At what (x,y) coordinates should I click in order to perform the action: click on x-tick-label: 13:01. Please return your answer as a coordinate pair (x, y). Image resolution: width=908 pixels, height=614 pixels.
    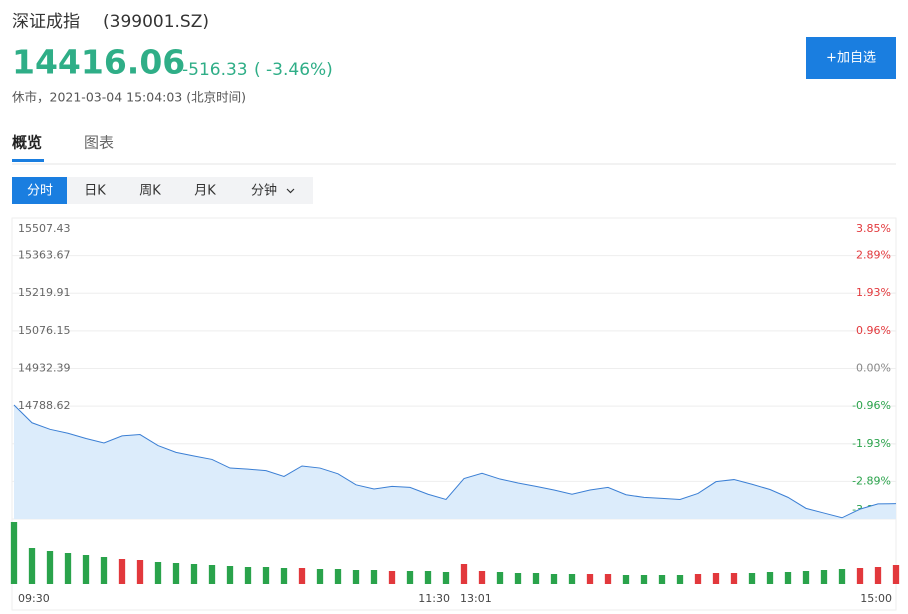
    Looking at the image, I should click on (476, 598).